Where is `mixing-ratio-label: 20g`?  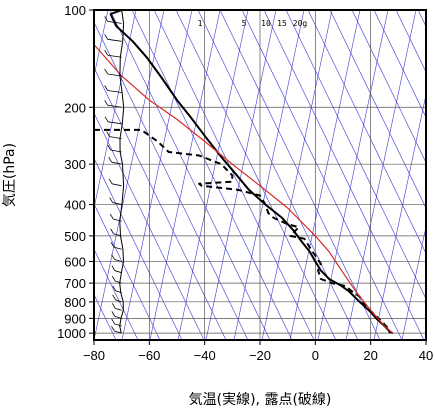
mixing-ratio-label: 20g is located at coordinates (300, 23).